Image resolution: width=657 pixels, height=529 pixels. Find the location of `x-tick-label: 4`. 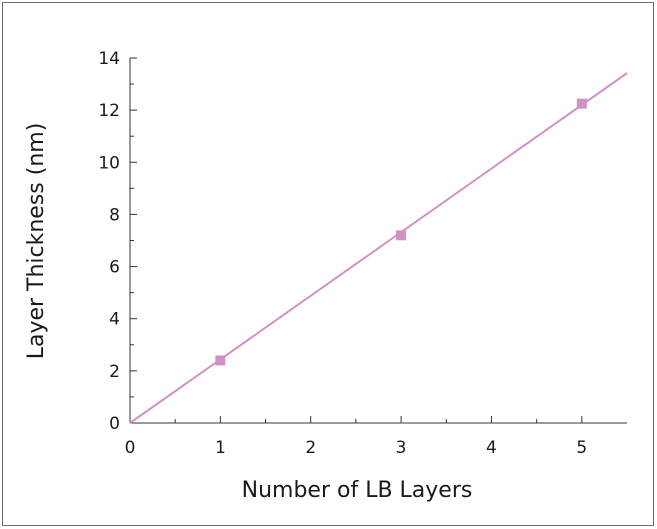

x-tick-label: 4 is located at coordinates (491, 448).